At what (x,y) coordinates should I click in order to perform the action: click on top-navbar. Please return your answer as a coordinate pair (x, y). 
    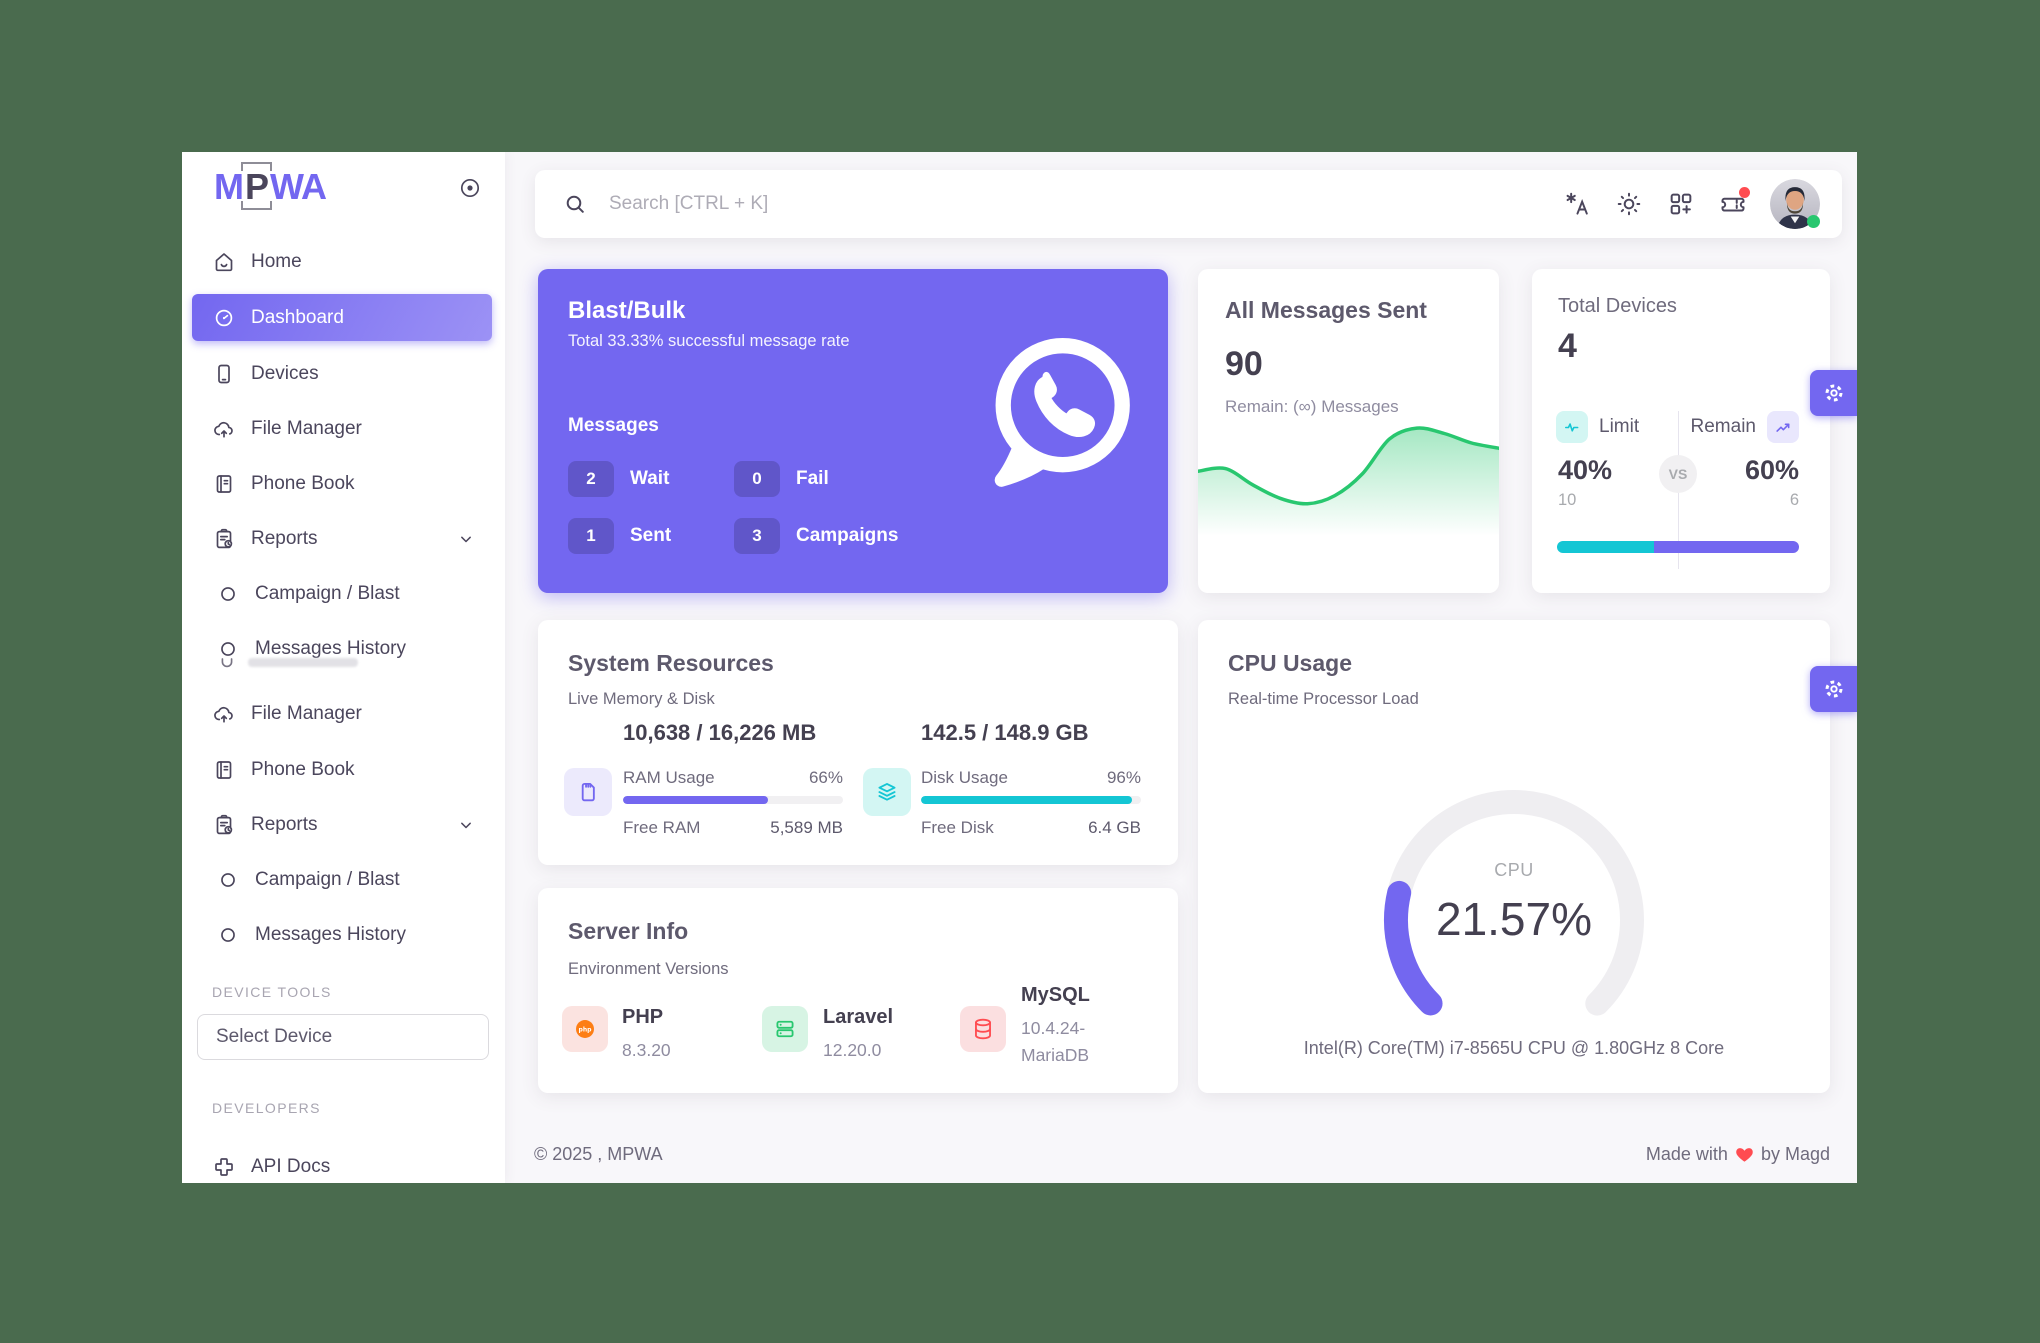
    Looking at the image, I should click on (1188, 204).